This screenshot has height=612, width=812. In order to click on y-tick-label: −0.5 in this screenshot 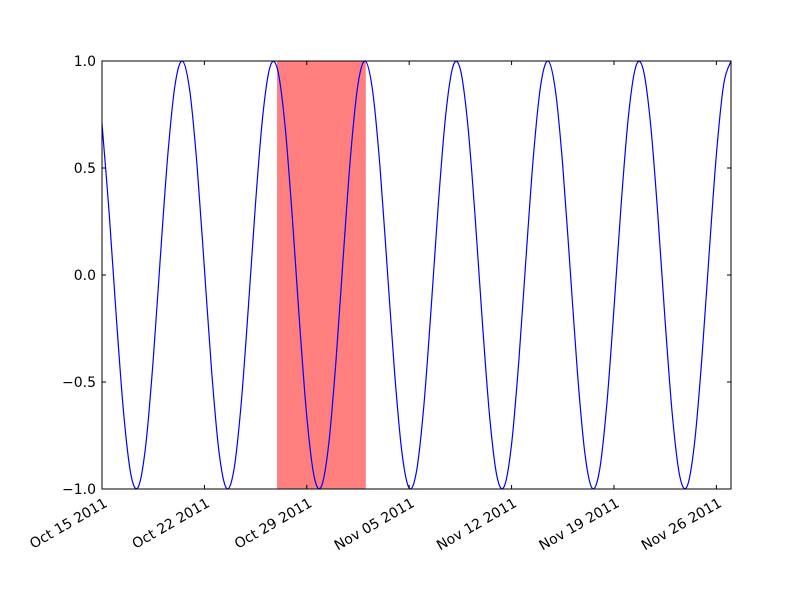, I will do `click(79, 383)`.